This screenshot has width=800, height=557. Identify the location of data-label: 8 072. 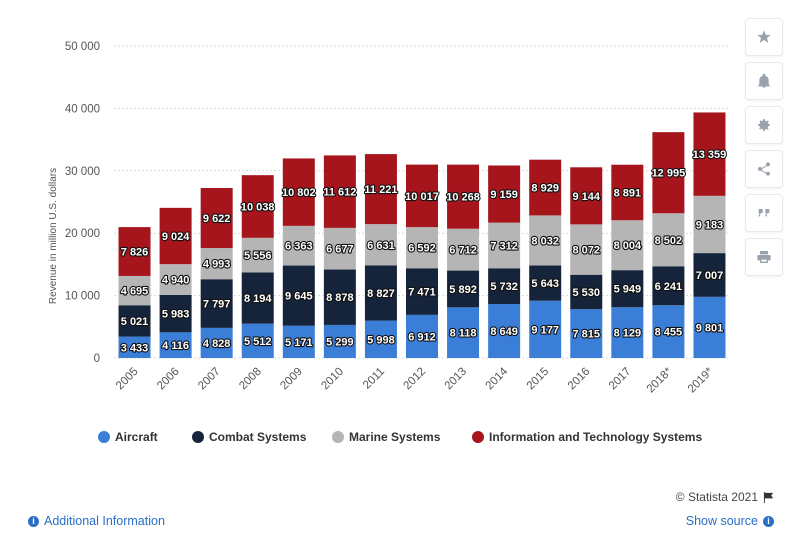
(587, 251).